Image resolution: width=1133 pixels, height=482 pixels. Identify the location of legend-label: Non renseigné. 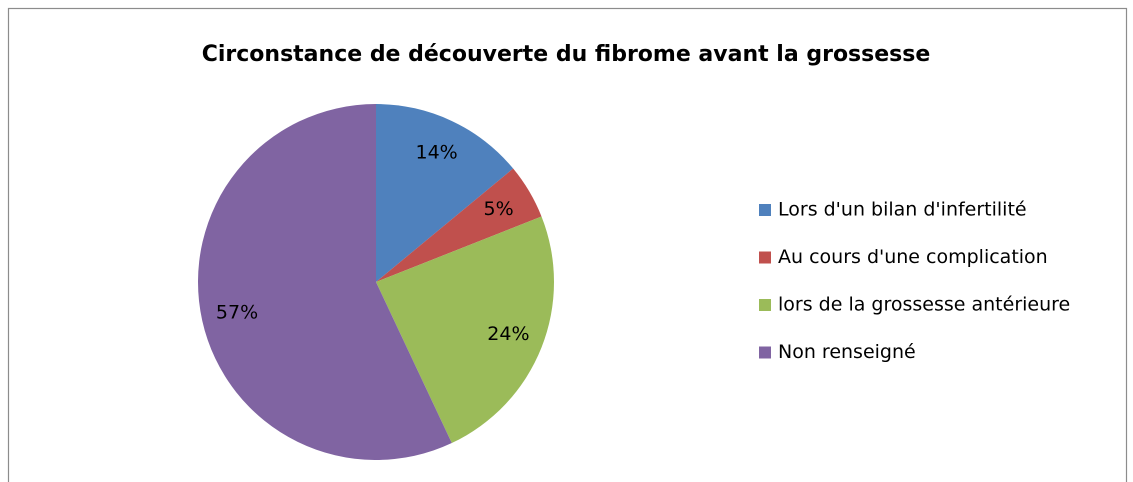
(847, 352).